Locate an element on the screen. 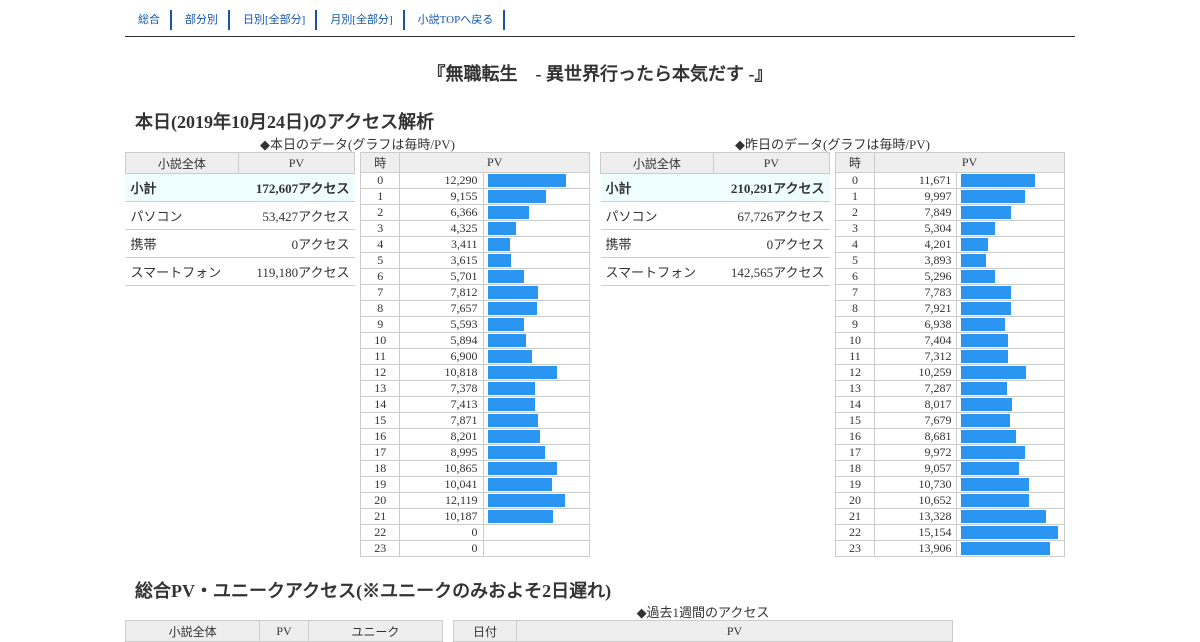  table-row: 10 7,404 is located at coordinates (949, 340).